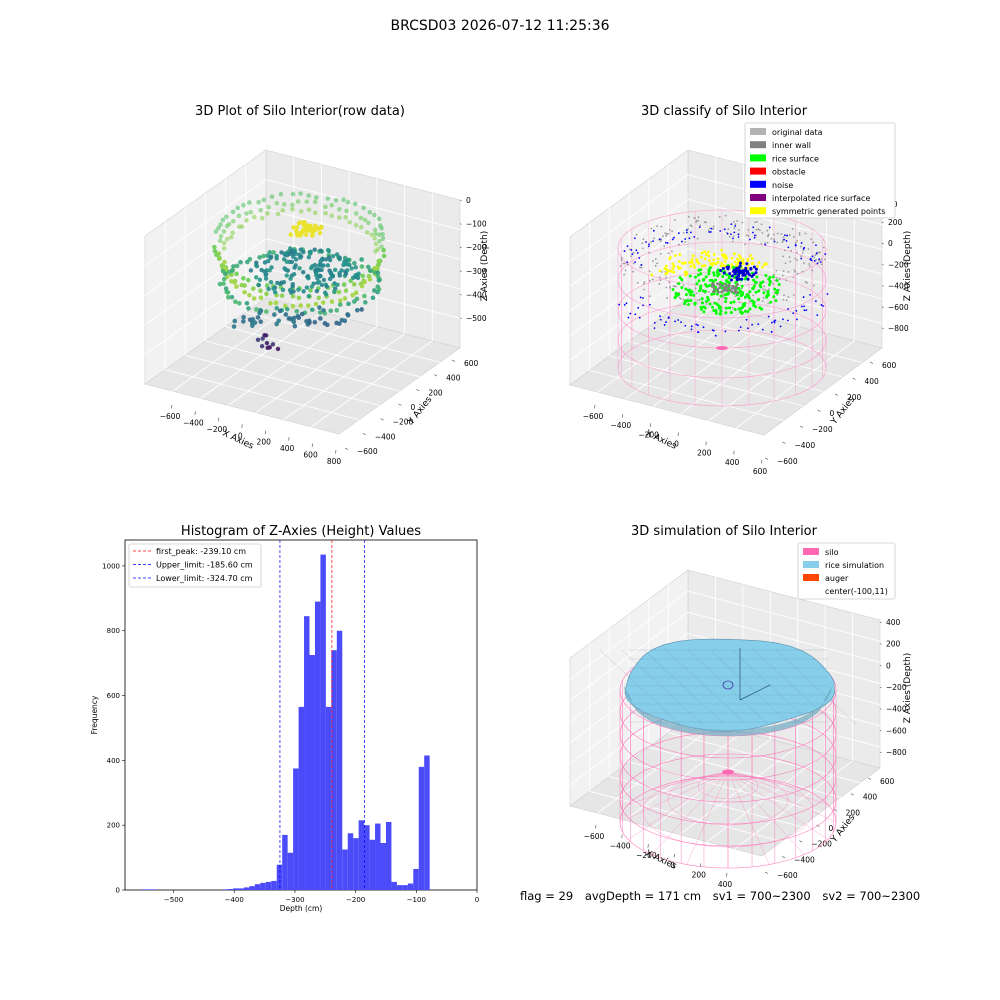 The image size is (1000, 1000). Describe the element at coordinates (367, 451) in the screenshot. I see `y-tick-label: −600` at that location.